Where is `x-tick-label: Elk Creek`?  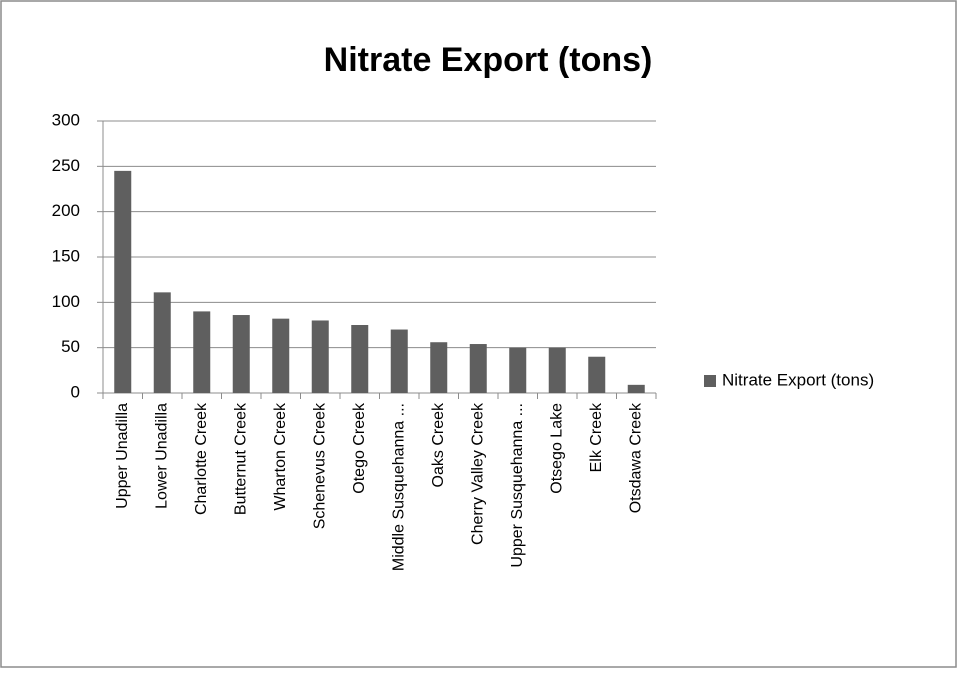
x-tick-label: Elk Creek is located at coordinates (596, 437).